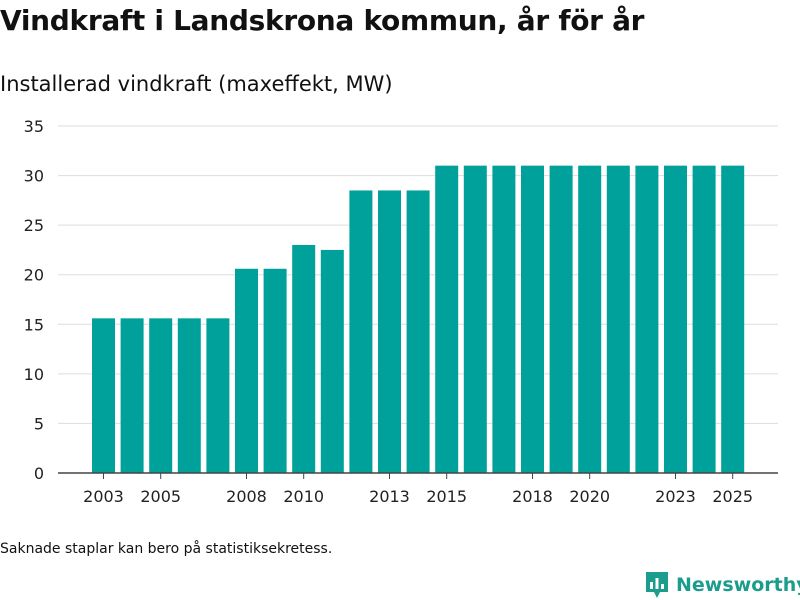  I want to click on bar-2006, so click(189, 395).